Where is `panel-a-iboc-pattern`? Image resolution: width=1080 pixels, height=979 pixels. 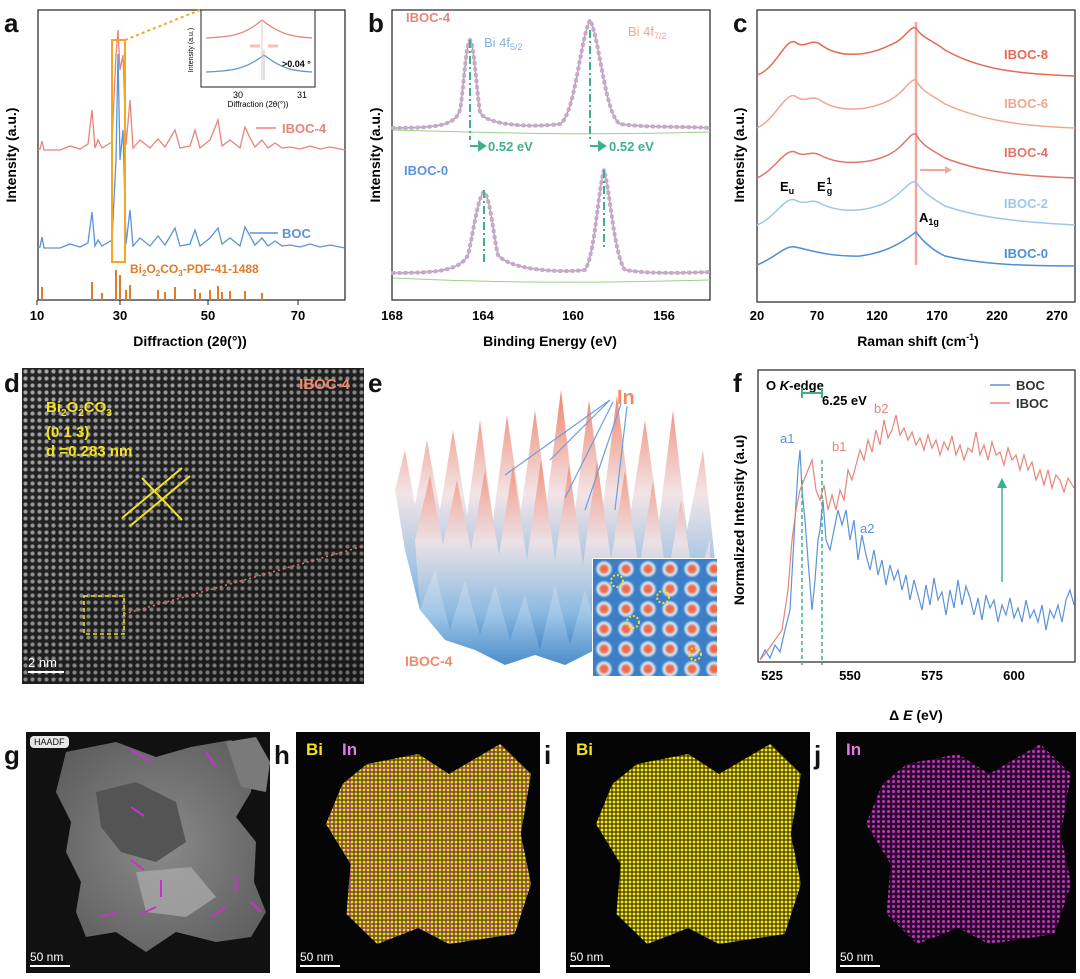 panel-a-iboc-pattern is located at coordinates (191, 90).